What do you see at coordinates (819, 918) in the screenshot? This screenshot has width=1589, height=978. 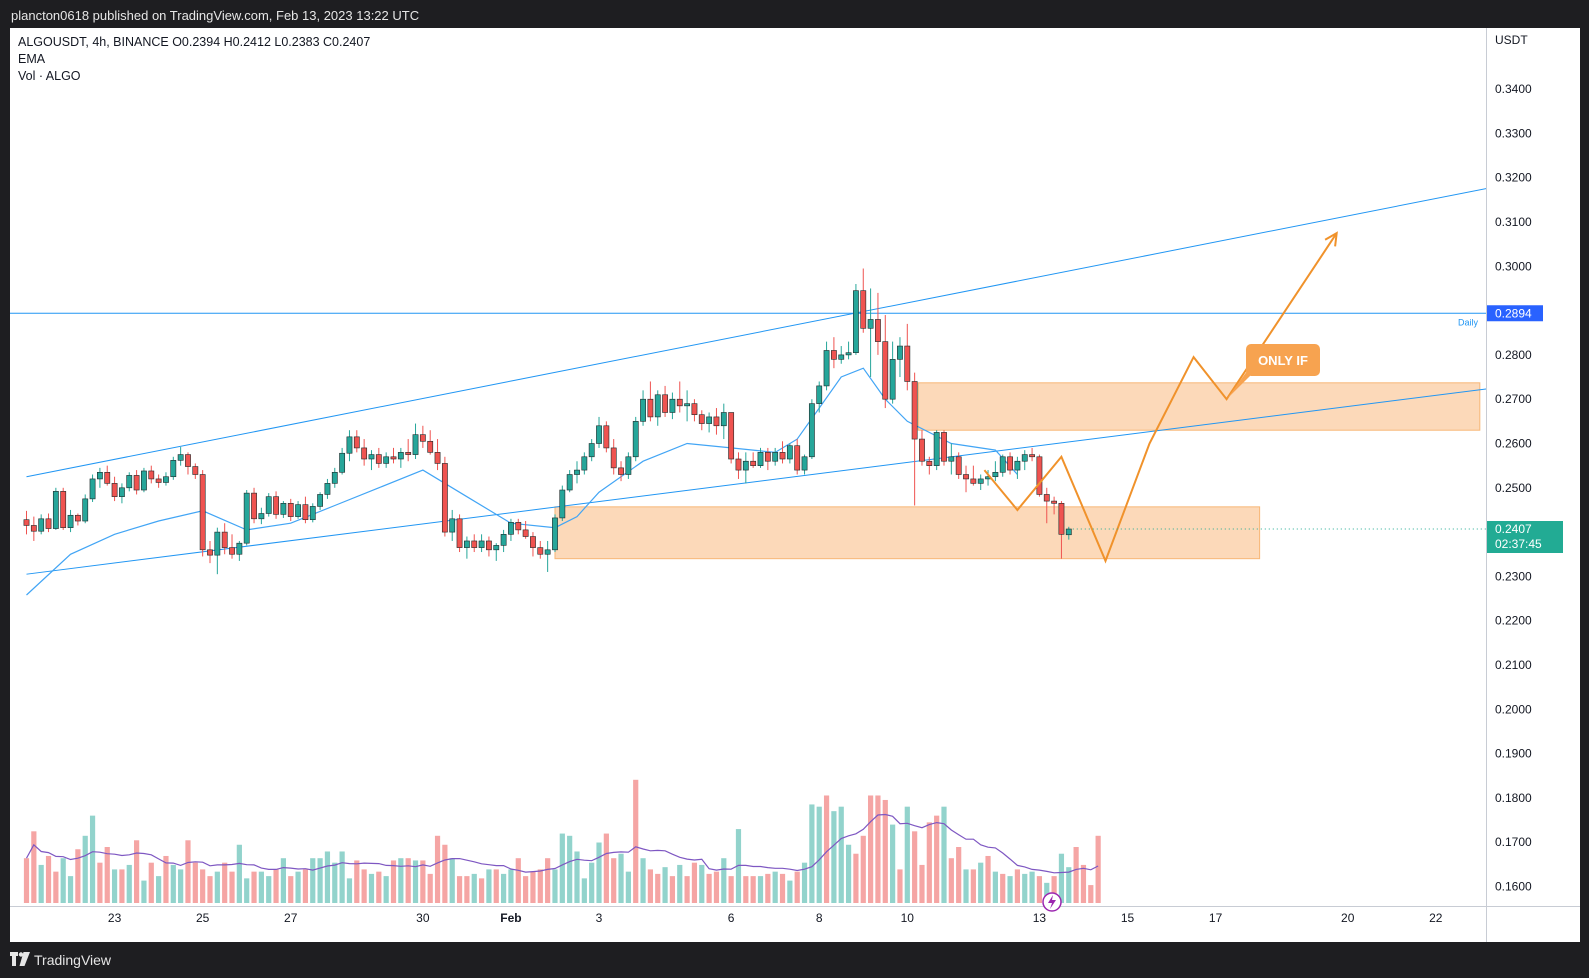 I see `x-tick-label: 8` at bounding box center [819, 918].